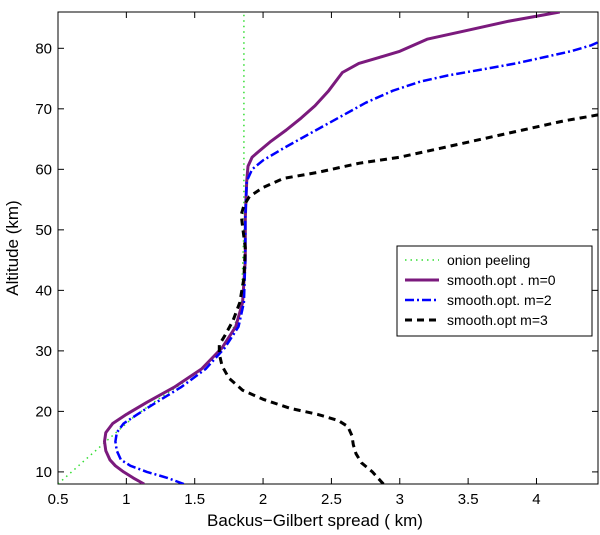  I want to click on x-tick-label: 3.5, so click(468, 499).